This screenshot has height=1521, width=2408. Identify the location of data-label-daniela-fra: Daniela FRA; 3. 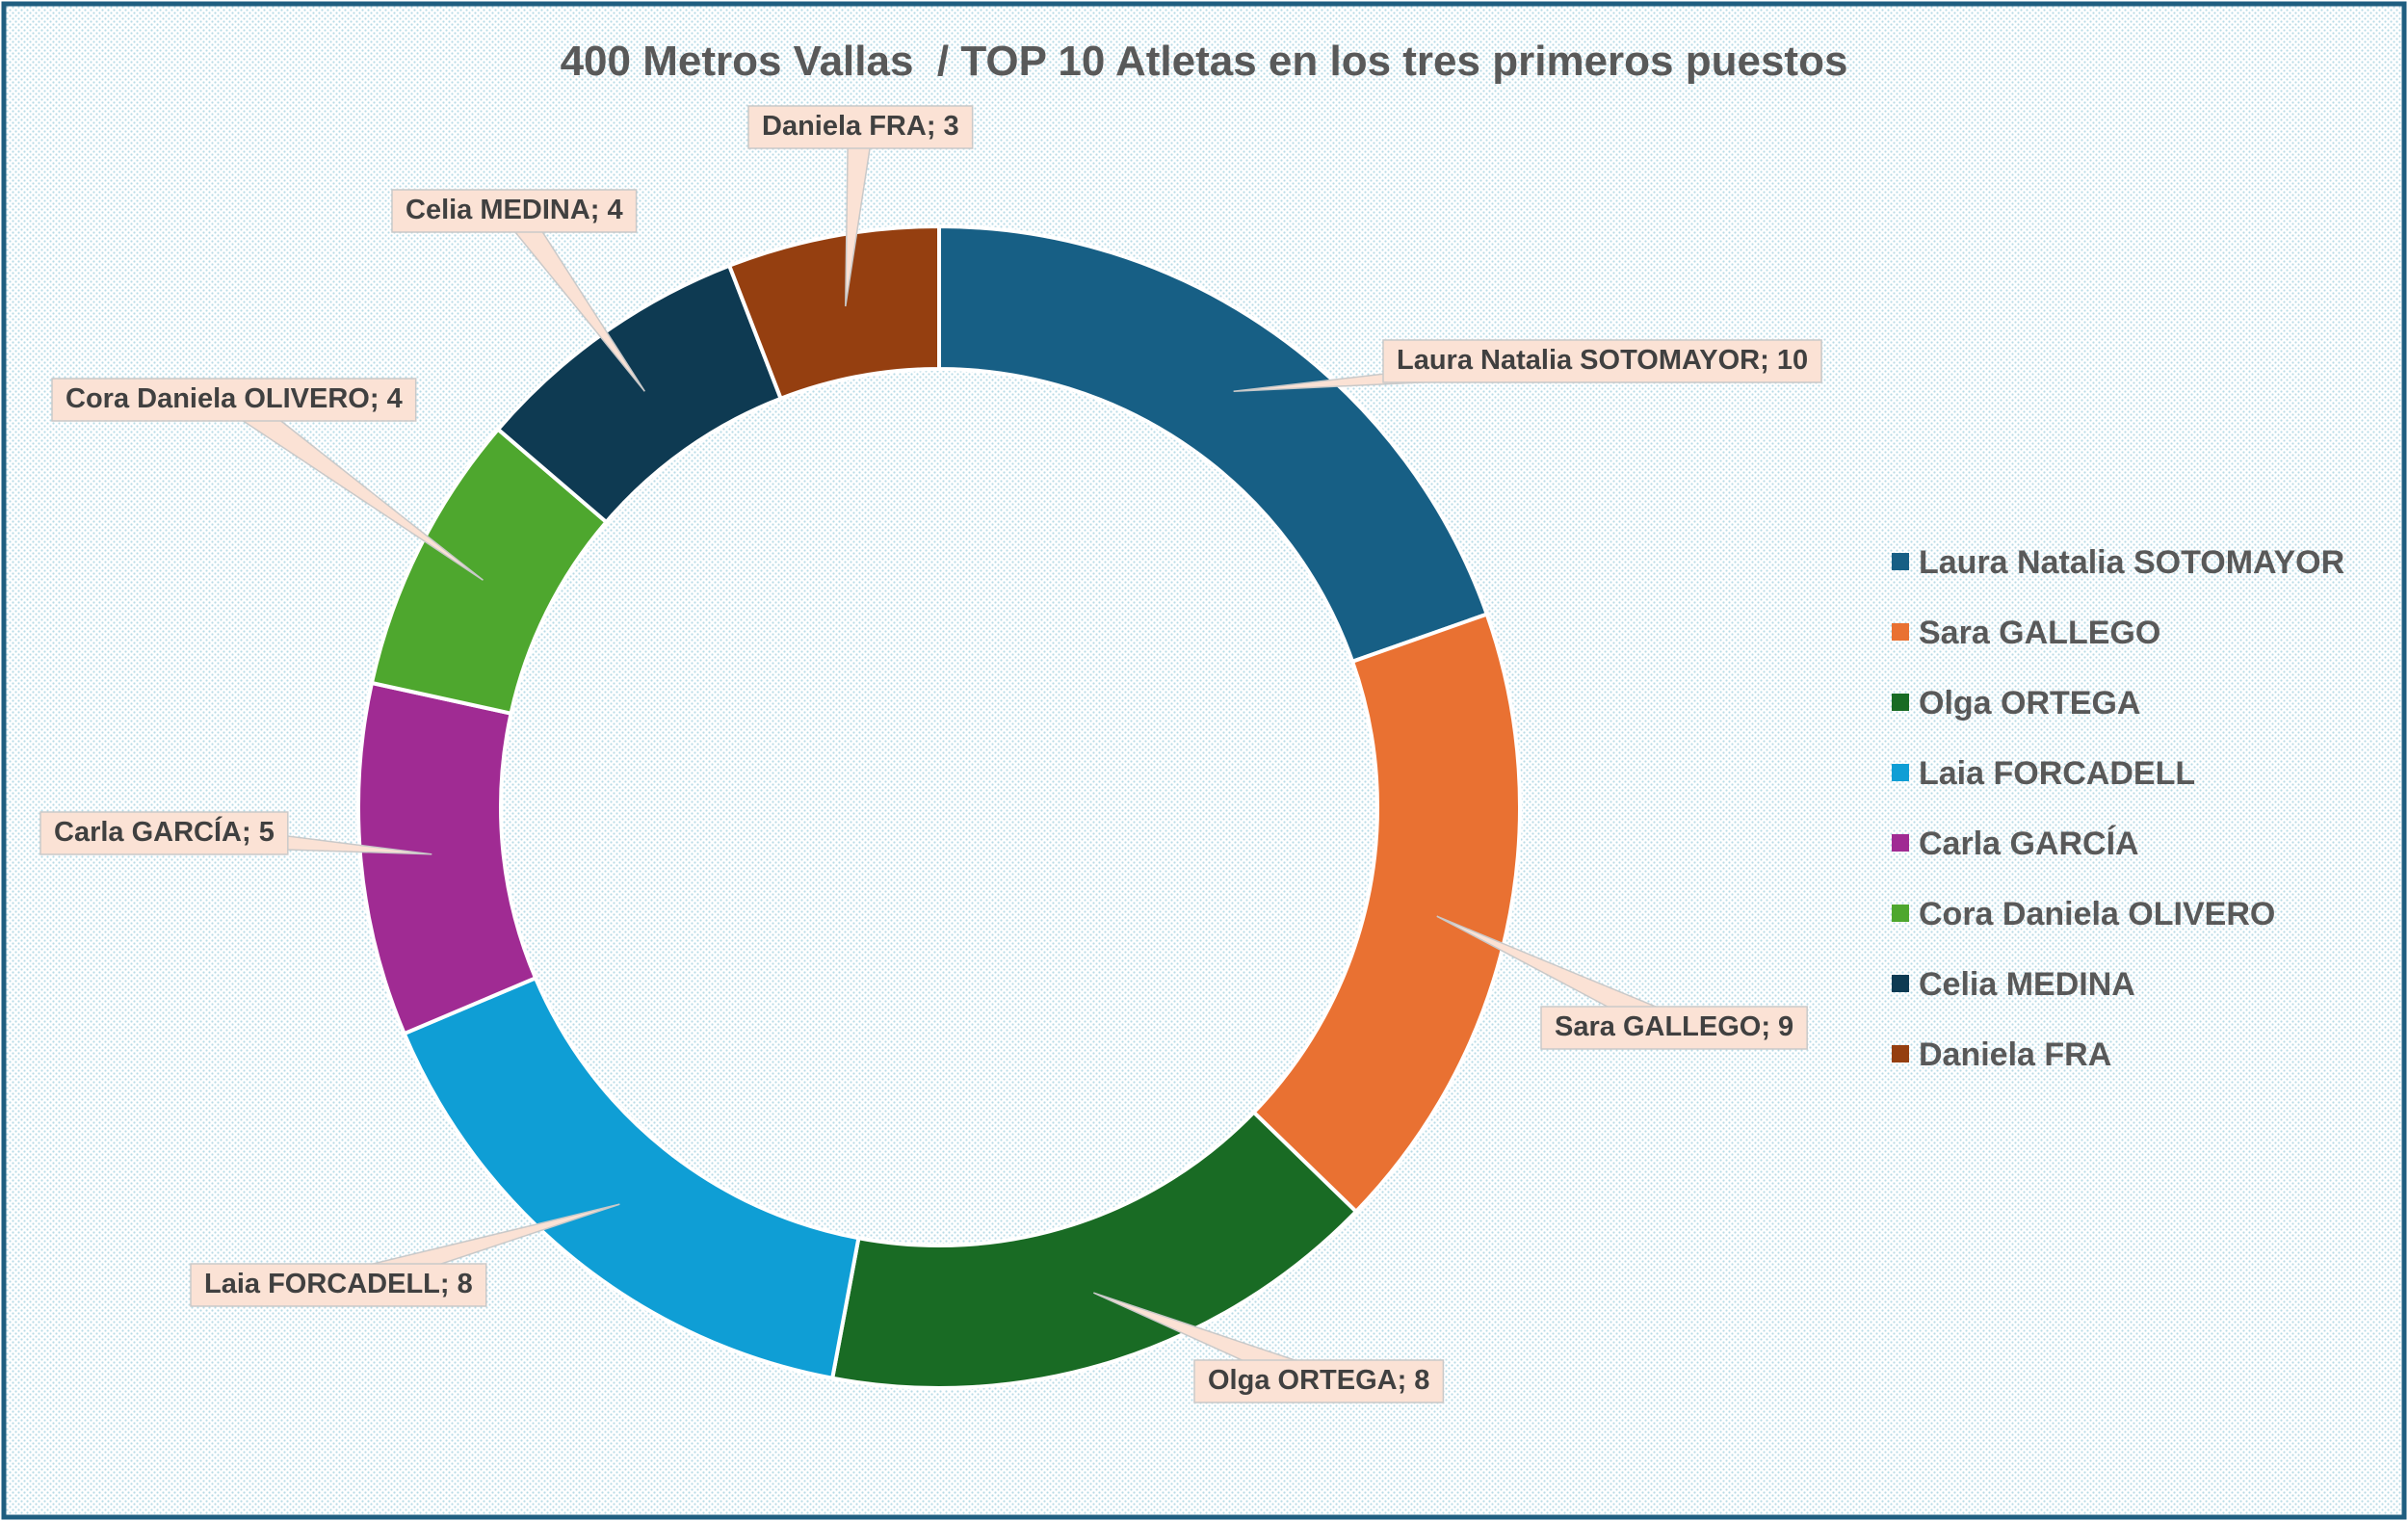
(860, 206).